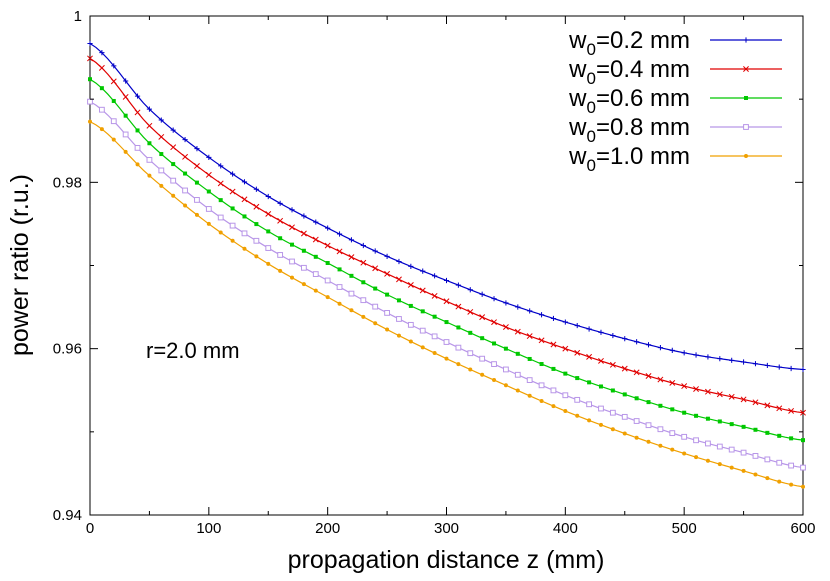 This screenshot has height=581, width=830. I want to click on legend-item: w0=0.2 mm, so click(675, 43).